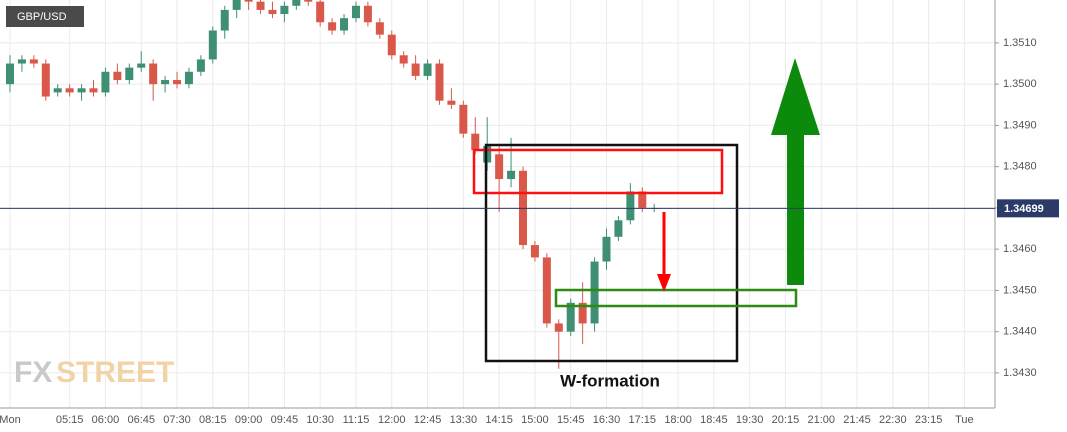 The width and height of the screenshot is (1067, 432). What do you see at coordinates (929, 420) in the screenshot?
I see `x-tick-label: 23:15` at bounding box center [929, 420].